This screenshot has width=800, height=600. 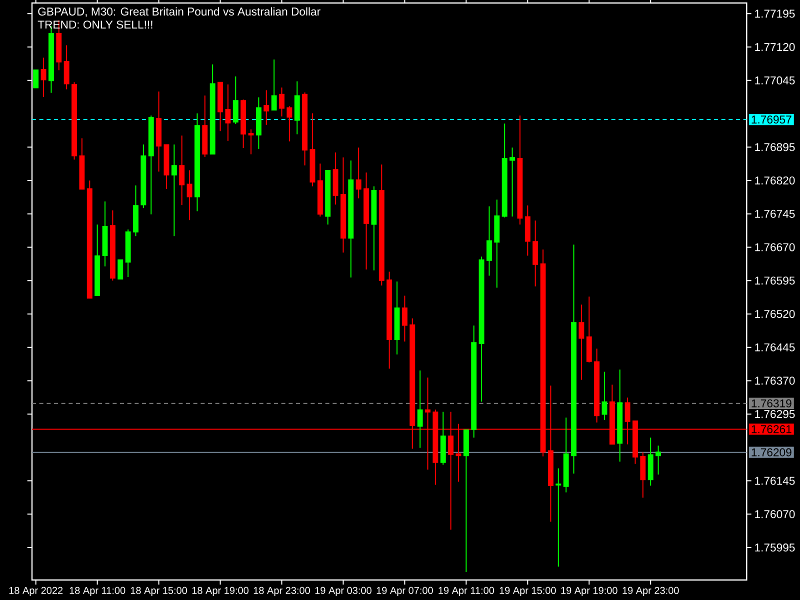 I want to click on ref-line-label: 1.76319, so click(x=772, y=403).